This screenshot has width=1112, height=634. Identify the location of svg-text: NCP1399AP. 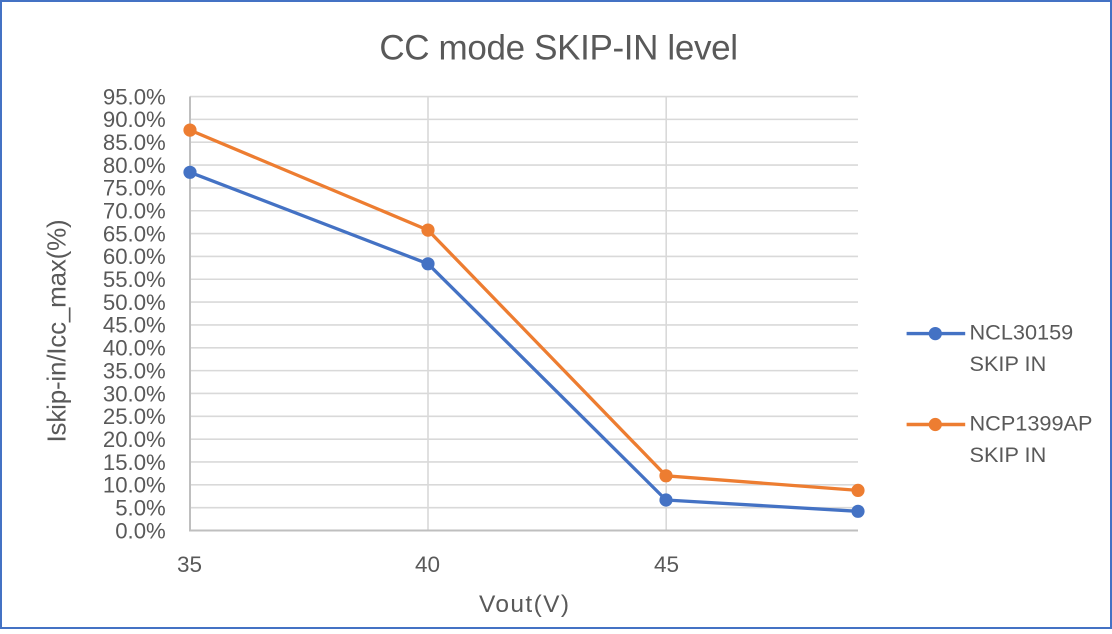
(1031, 423).